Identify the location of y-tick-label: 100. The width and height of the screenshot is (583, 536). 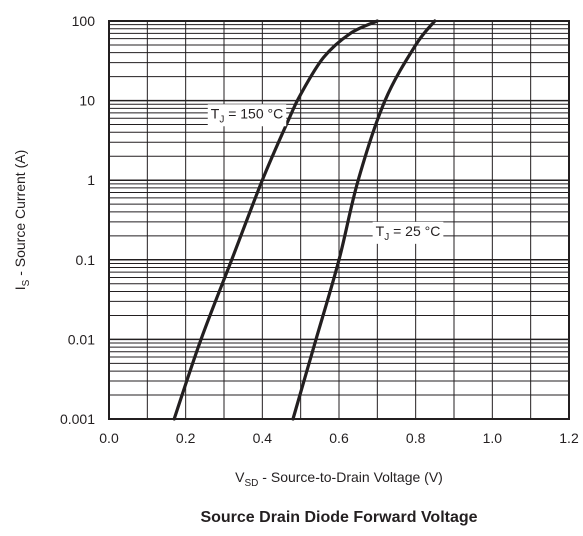
(84, 21).